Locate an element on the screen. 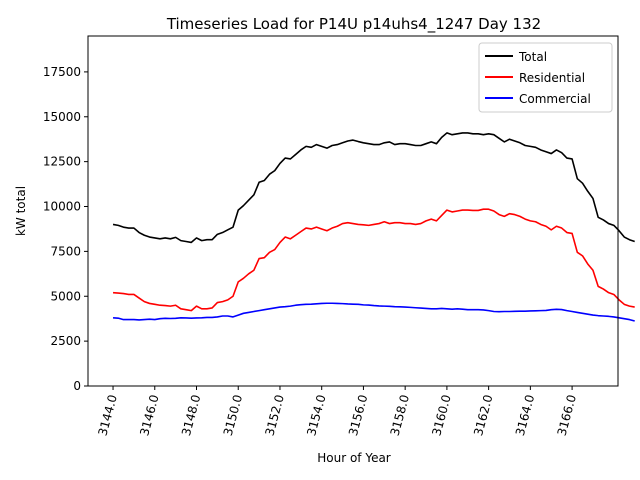 This screenshot has width=640, height=480. y-tick-label: 5000 is located at coordinates (65, 296).